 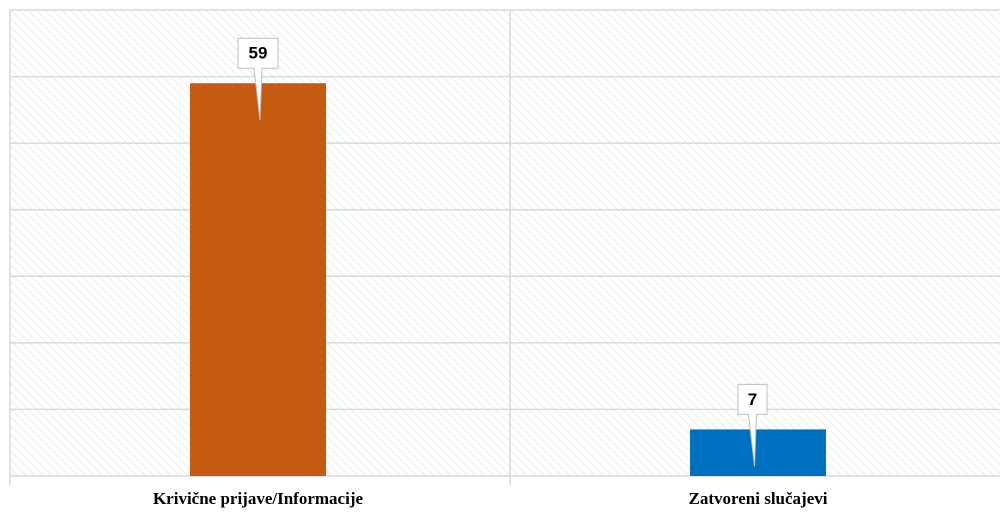 I want to click on data-label: 7, so click(x=752, y=399).